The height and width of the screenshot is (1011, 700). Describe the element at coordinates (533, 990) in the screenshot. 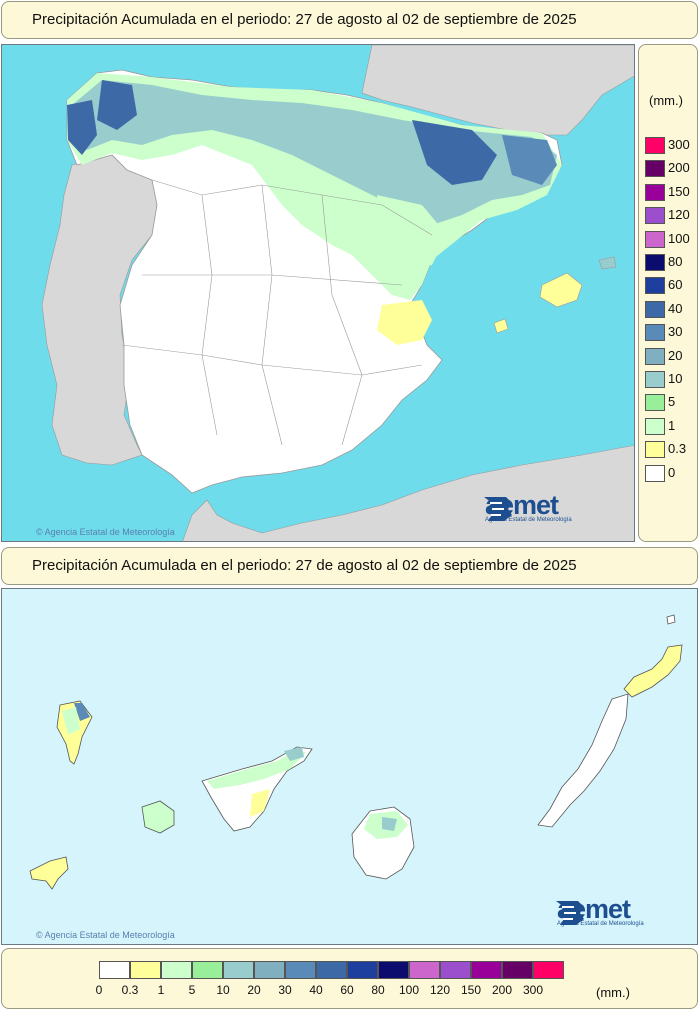

I see `horizontal-legend-label: 300` at that location.